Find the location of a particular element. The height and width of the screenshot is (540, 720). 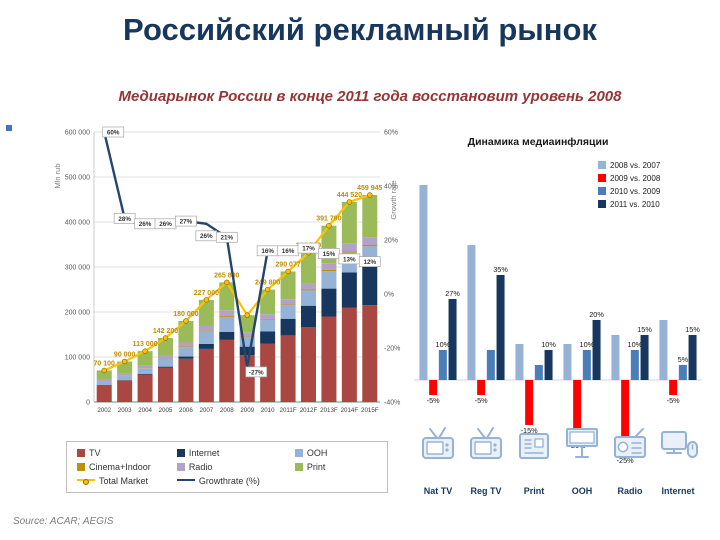

bar-radio-2011-vs-2010 is located at coordinates (644, 357).